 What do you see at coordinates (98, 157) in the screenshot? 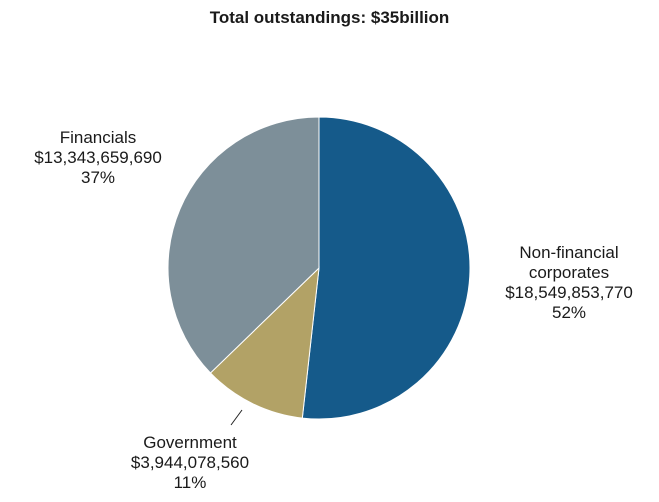
I see `slice-label-financials: Financials $13,343,659,690 37%` at bounding box center [98, 157].